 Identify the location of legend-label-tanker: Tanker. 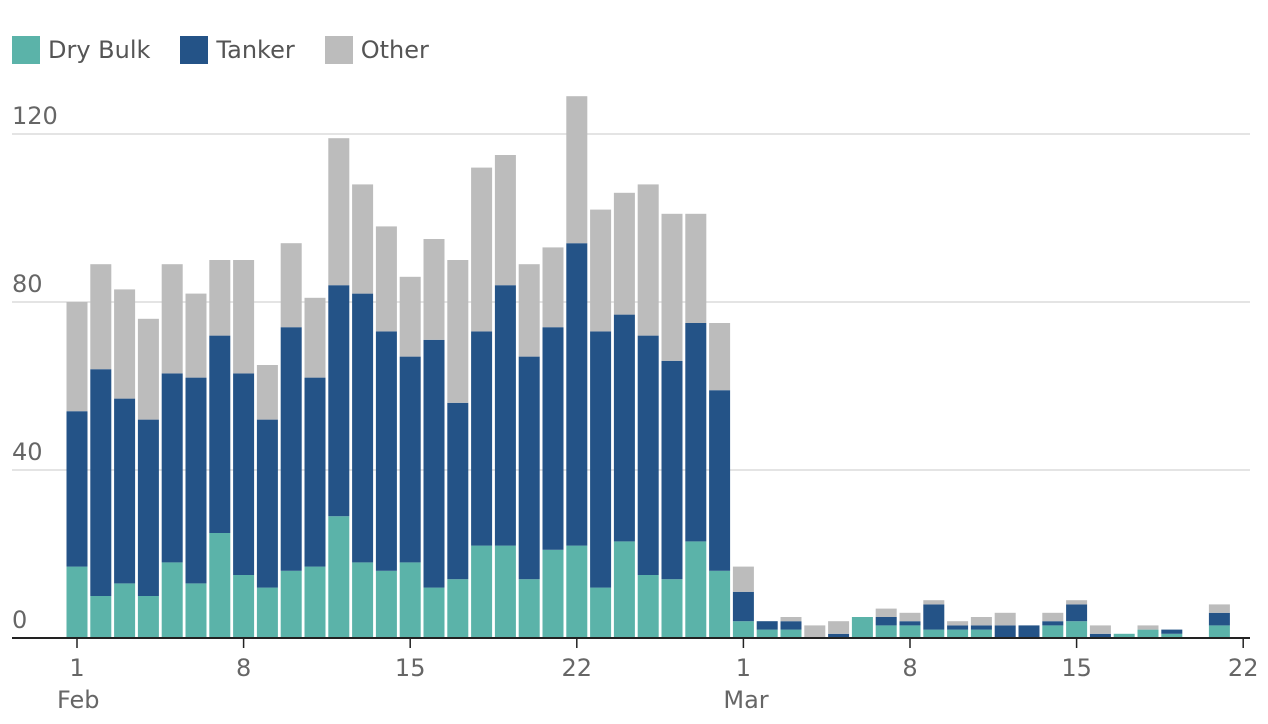
(255, 50).